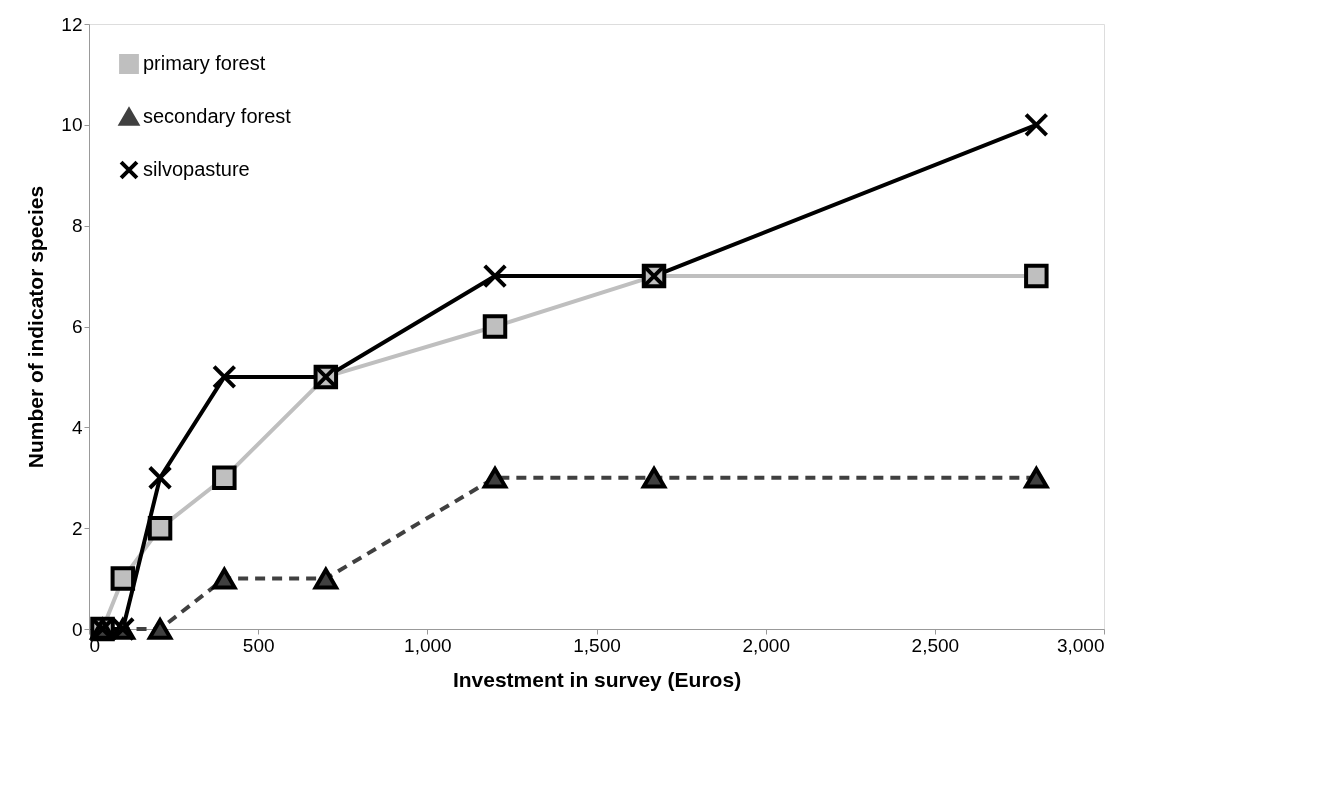 Image resolution: width=1321 pixels, height=800 pixels. I want to click on x-tick-label: 1,000, so click(428, 645).